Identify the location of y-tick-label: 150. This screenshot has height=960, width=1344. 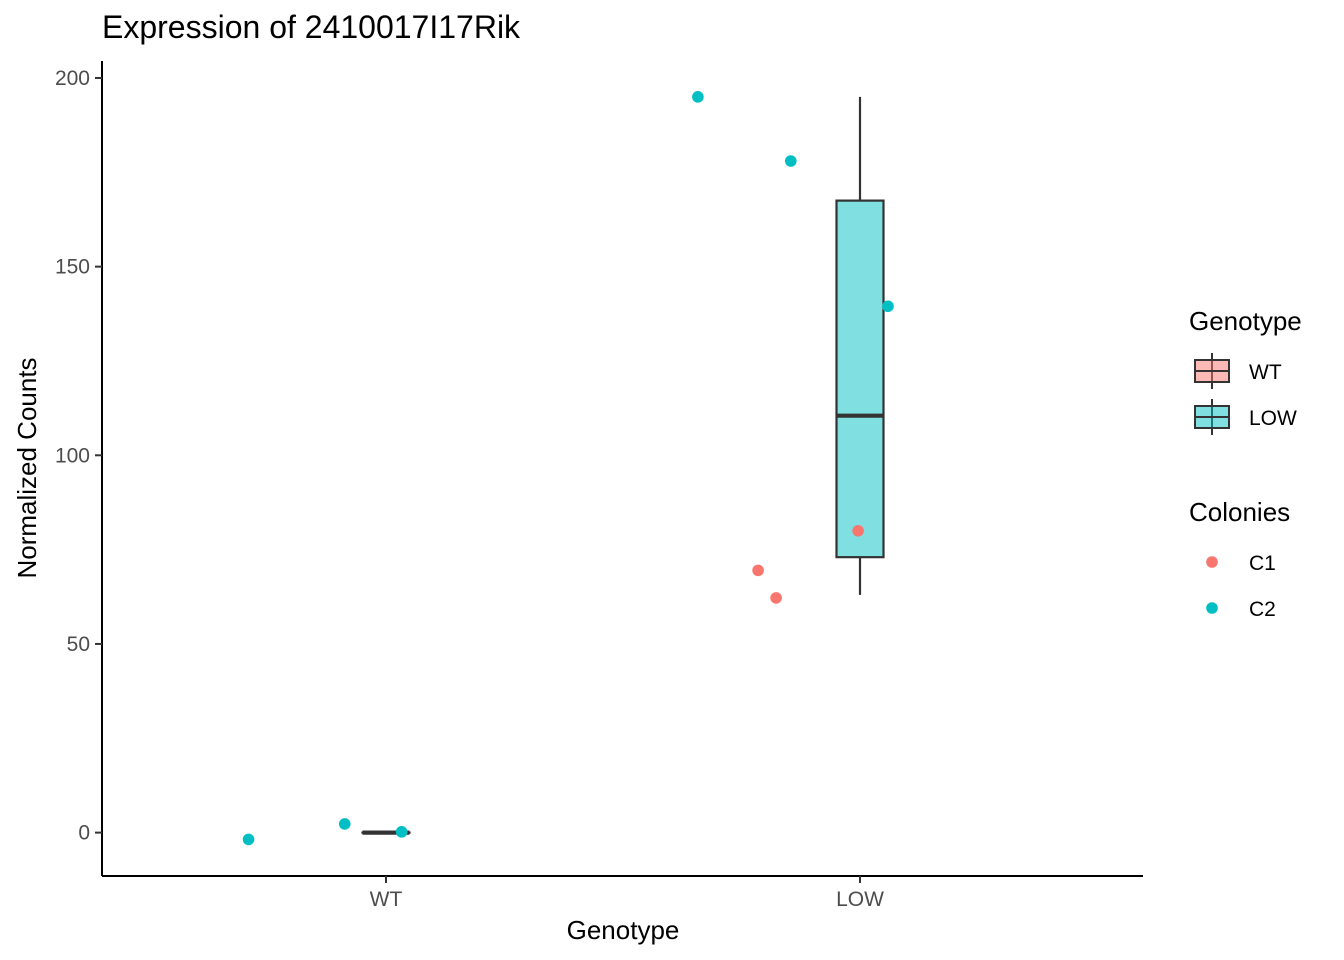
(72, 267).